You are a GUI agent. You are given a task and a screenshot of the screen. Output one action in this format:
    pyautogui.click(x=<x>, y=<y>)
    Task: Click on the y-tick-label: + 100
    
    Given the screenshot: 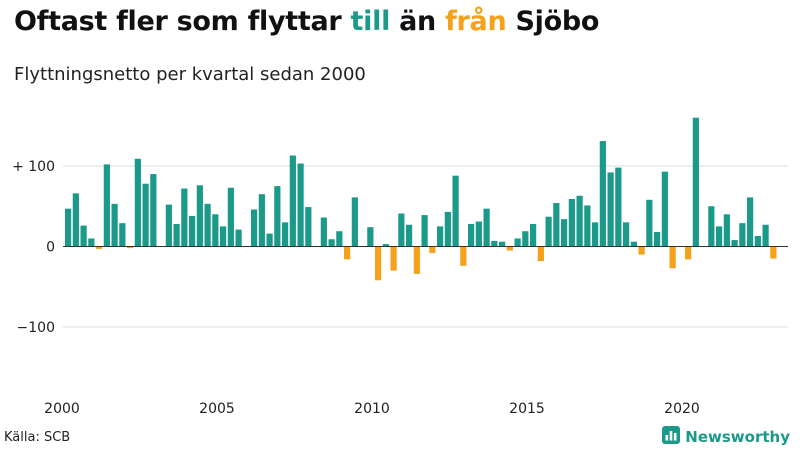 What is the action you would take?
    pyautogui.click(x=33, y=167)
    